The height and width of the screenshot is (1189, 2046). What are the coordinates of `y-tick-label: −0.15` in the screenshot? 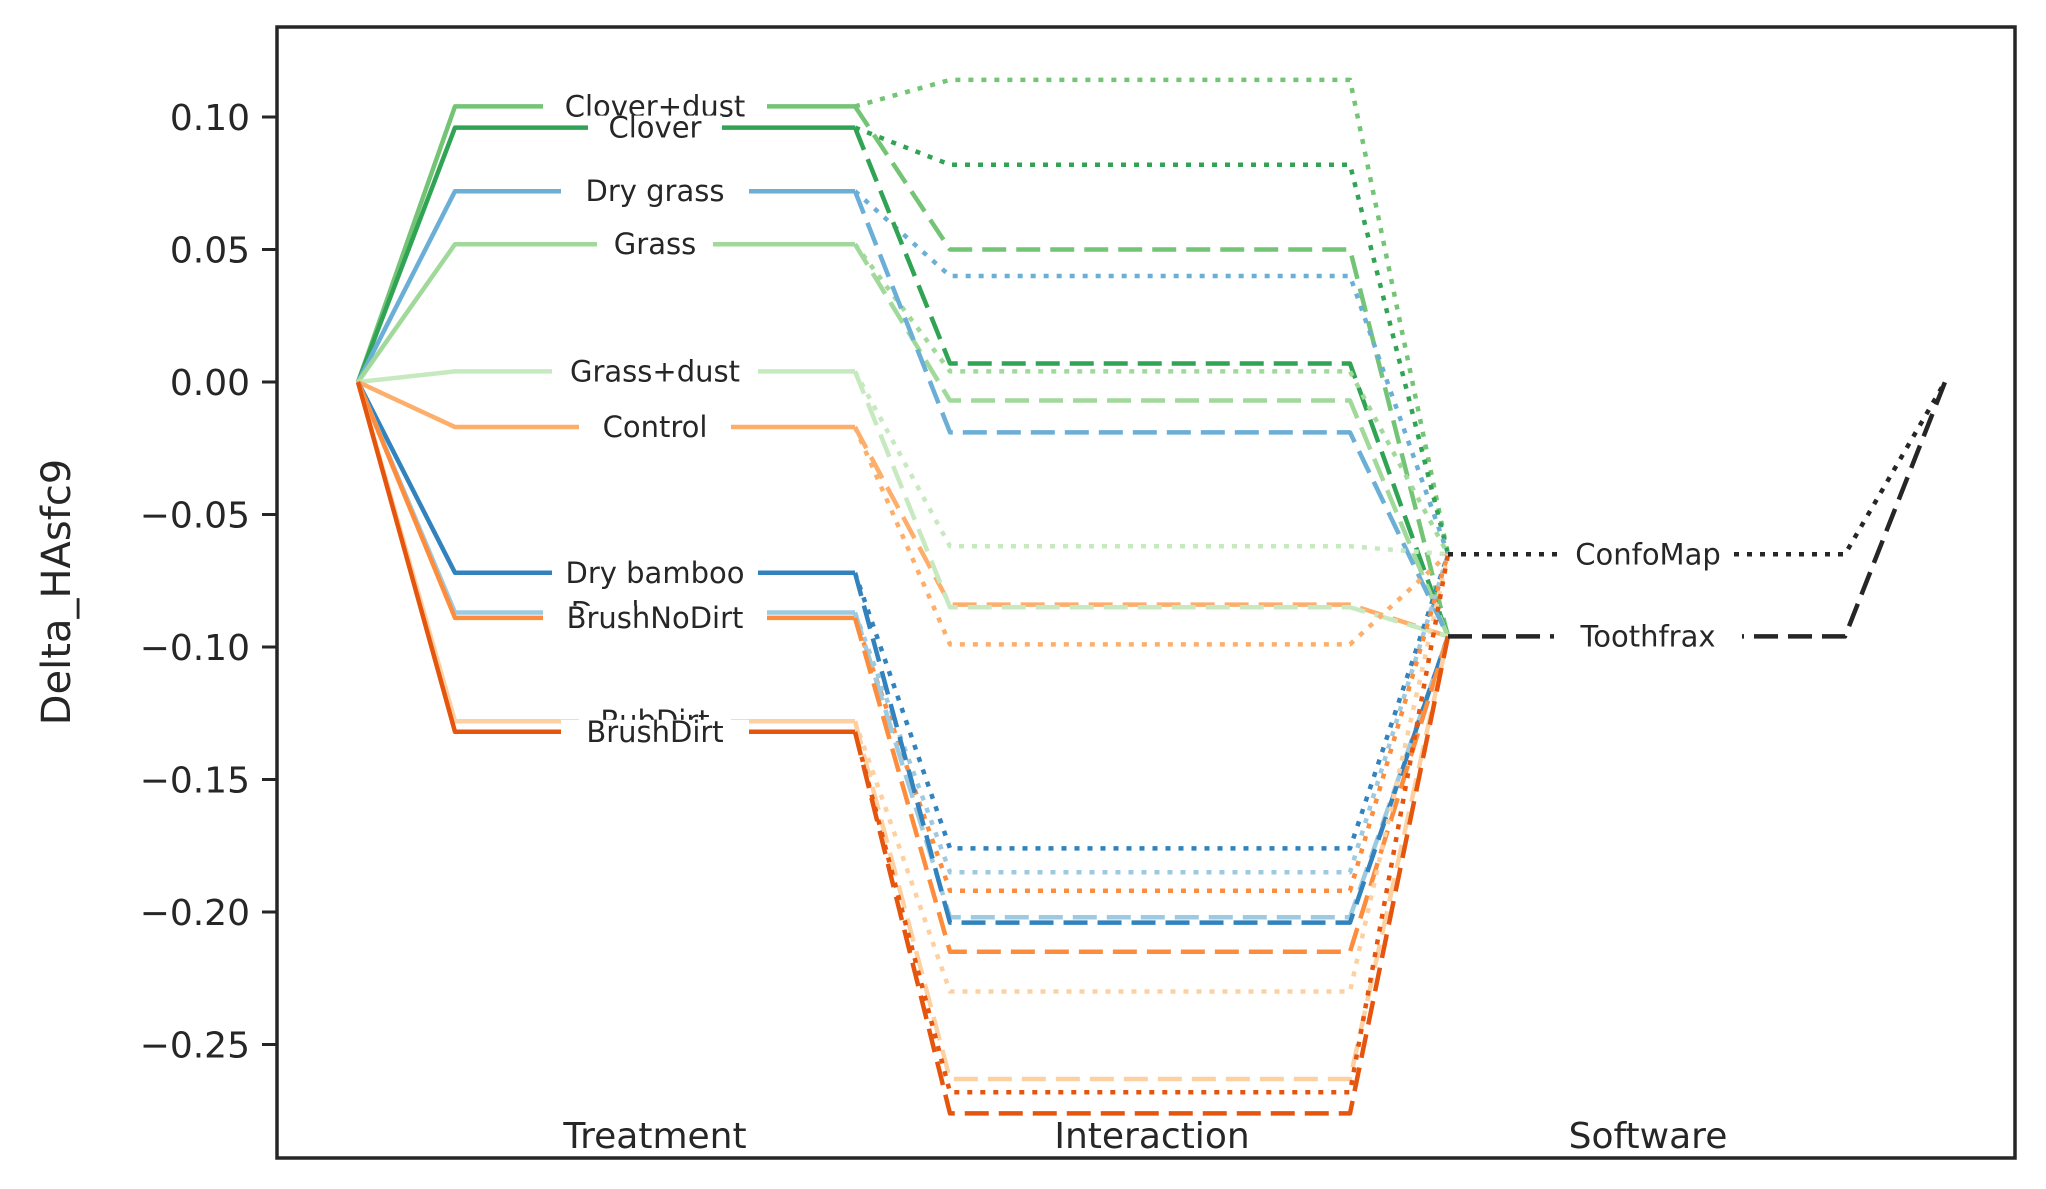 It's located at (195, 781).